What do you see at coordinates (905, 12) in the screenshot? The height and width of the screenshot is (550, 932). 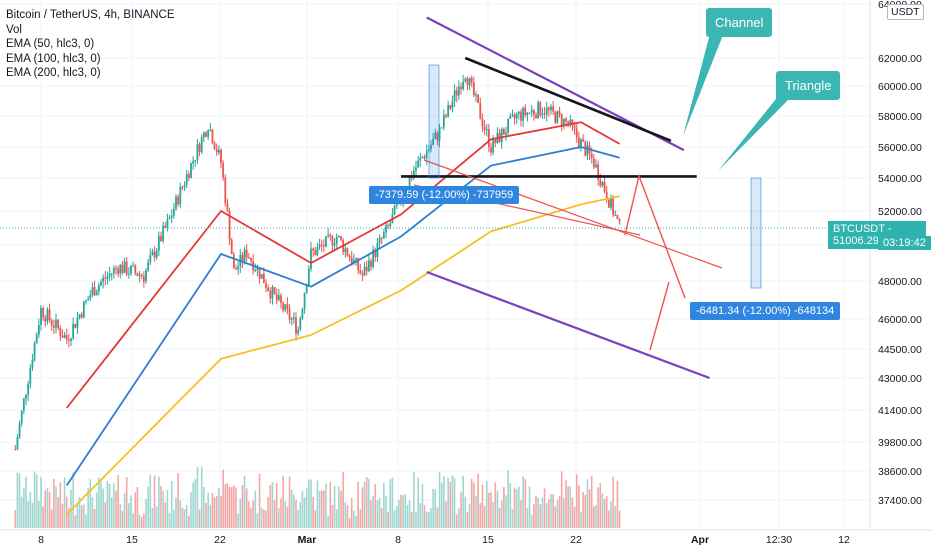 I see `currency-unit-badge: USDT` at bounding box center [905, 12].